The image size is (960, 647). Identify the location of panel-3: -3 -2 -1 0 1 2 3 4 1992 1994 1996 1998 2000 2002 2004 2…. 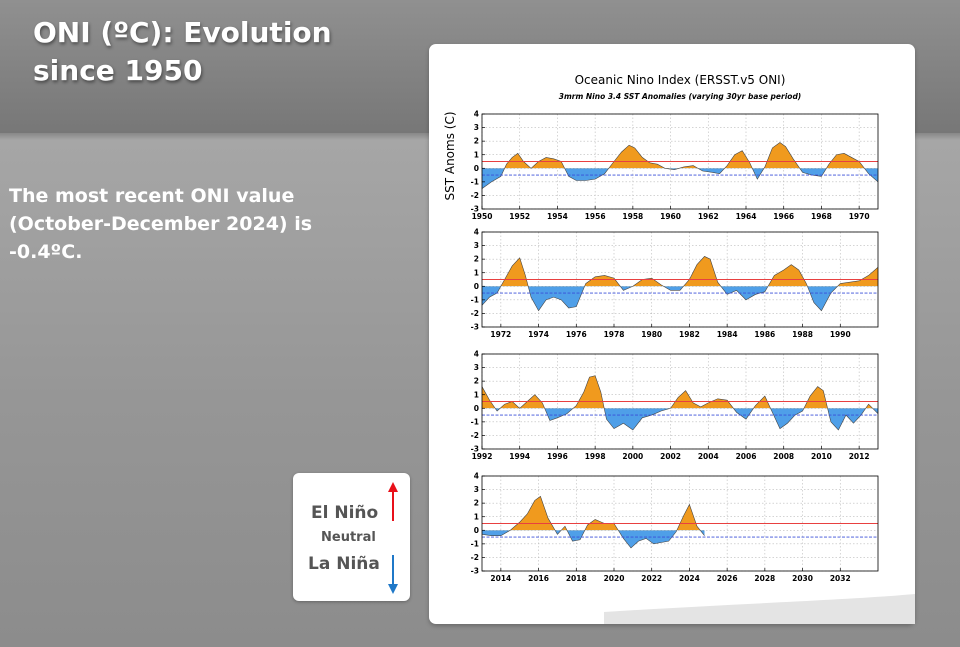
(675, 405).